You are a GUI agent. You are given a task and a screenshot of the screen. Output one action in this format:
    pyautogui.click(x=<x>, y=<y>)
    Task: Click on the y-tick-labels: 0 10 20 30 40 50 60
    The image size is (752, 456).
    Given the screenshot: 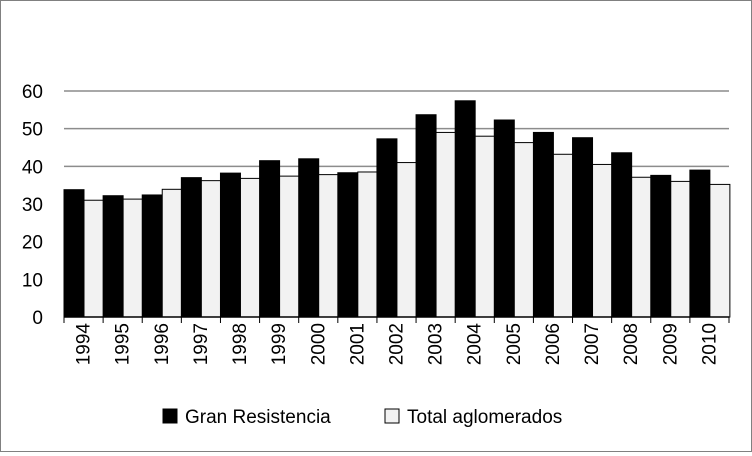 What is the action you would take?
    pyautogui.click(x=32, y=205)
    